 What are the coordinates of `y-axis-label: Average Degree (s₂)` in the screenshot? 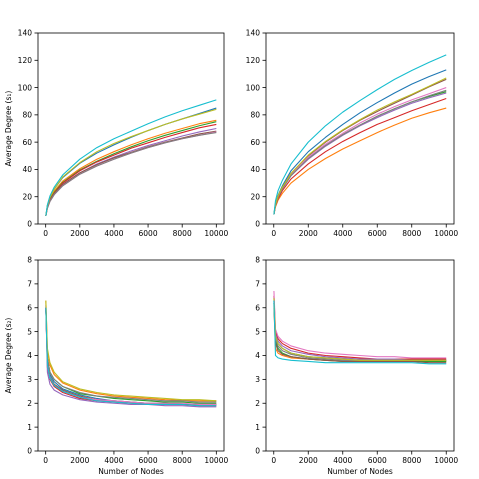 It's located at (8, 356).